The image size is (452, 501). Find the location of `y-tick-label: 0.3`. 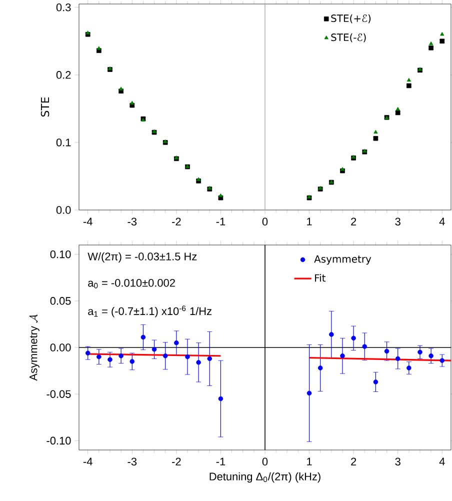

y-tick-label: 0.3 is located at coordinates (63, 8).